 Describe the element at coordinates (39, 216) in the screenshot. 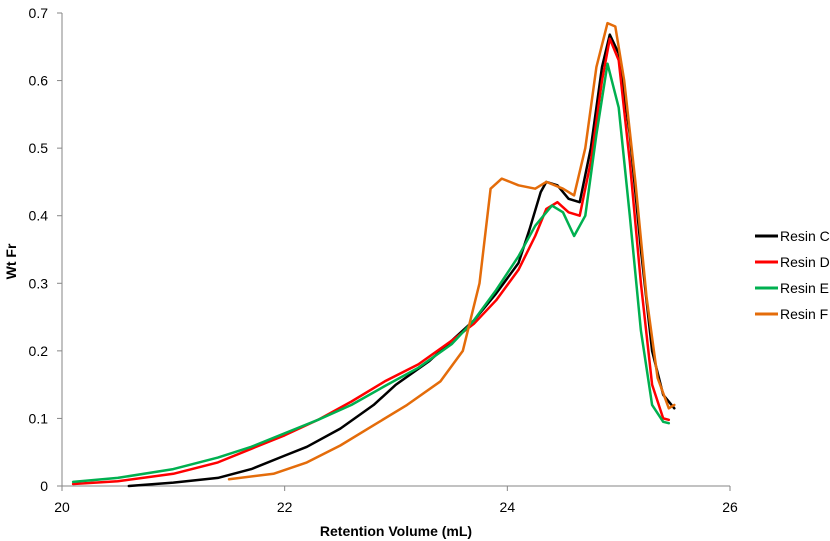

I see `y-tick-label: 0.4` at that location.